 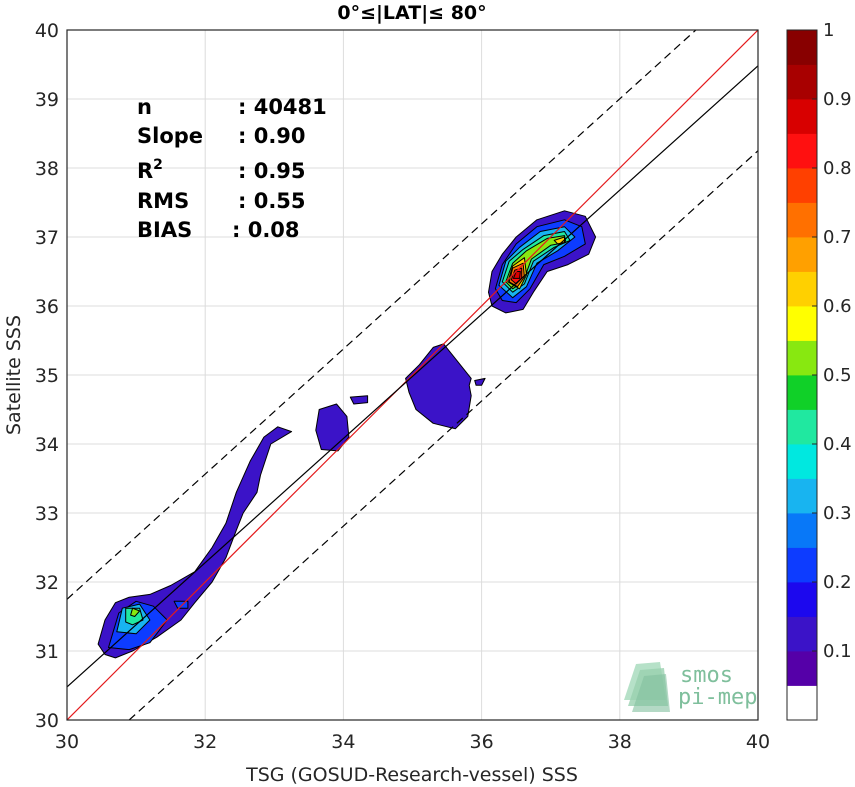 What do you see at coordinates (837, 513) in the screenshot?
I see `colorbar-tick-label: 0.3` at bounding box center [837, 513].